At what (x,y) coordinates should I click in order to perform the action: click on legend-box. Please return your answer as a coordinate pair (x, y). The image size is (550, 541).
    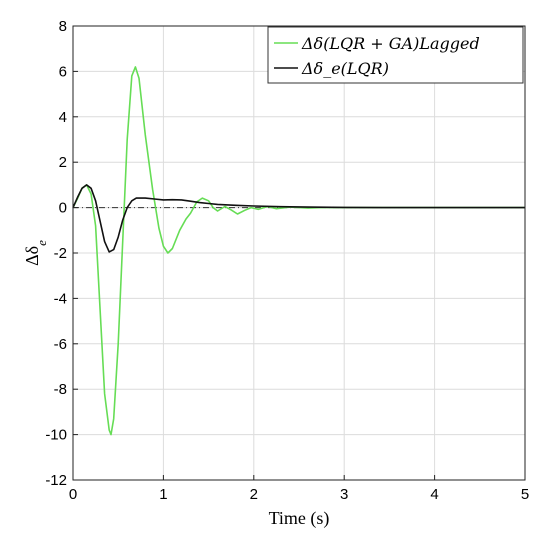
    Looking at the image, I should click on (395, 55).